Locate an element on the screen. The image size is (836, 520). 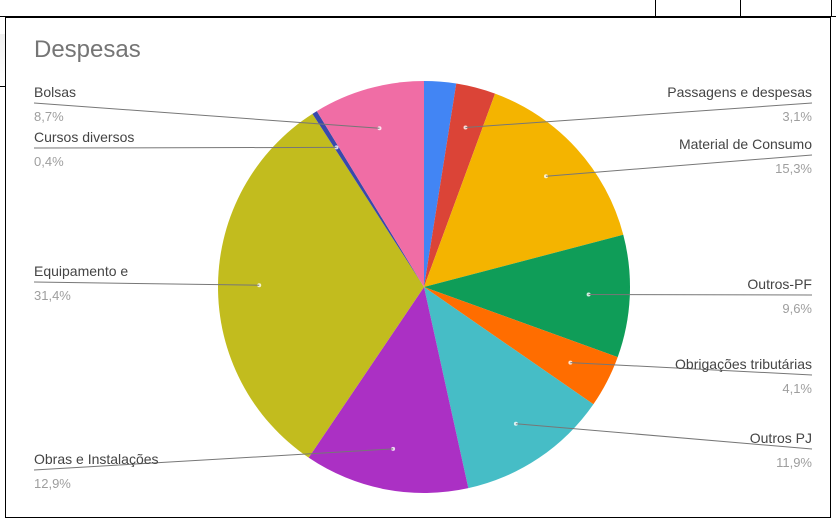
slice-label: Obras e Instalações is located at coordinates (96, 459).